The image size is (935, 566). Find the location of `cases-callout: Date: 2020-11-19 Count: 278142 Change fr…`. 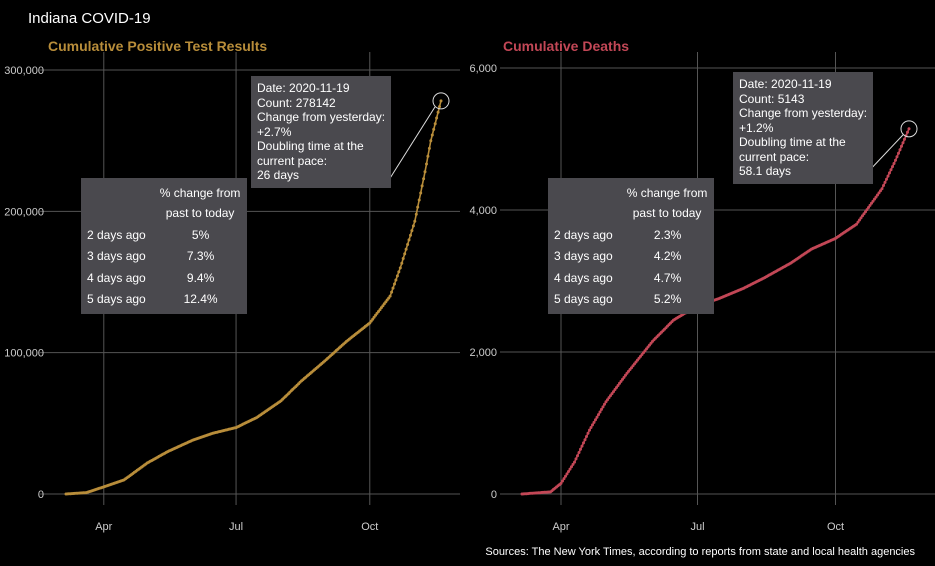

cases-callout: Date: 2020-11-19 Count: 278142 Change fr… is located at coordinates (321, 132).